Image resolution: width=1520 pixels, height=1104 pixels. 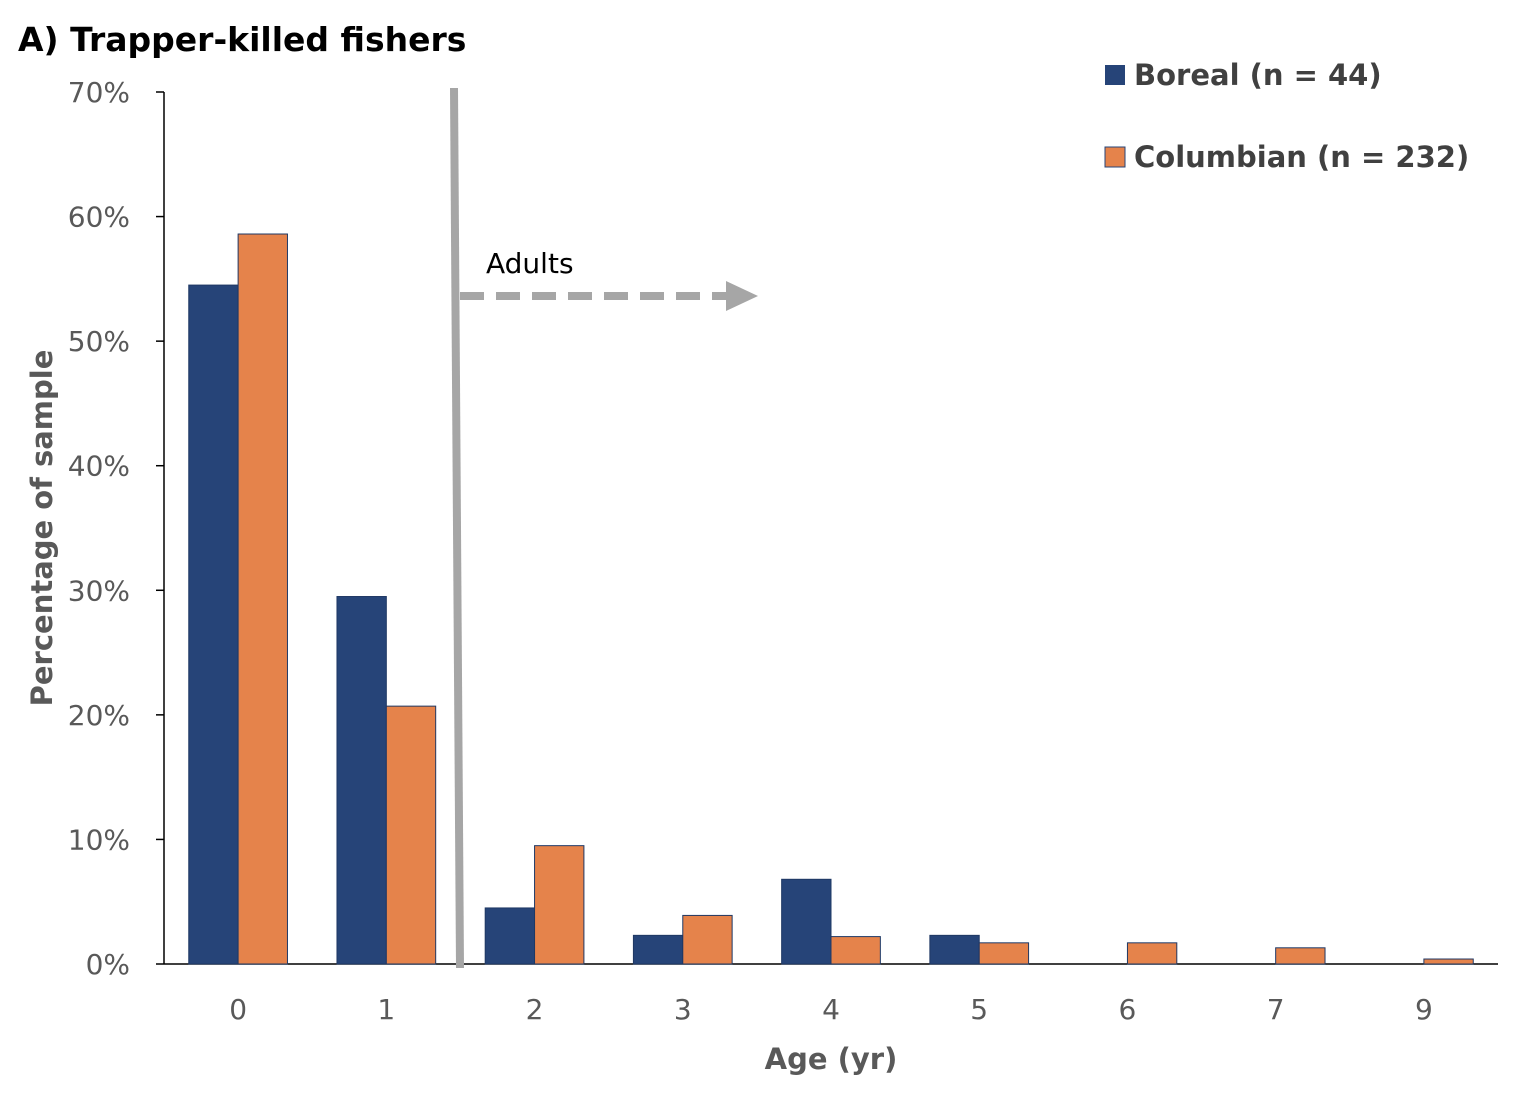 I want to click on x-tick-labels: 0 1 2 3 4 5 6 7 9, so click(x=831, y=1009).